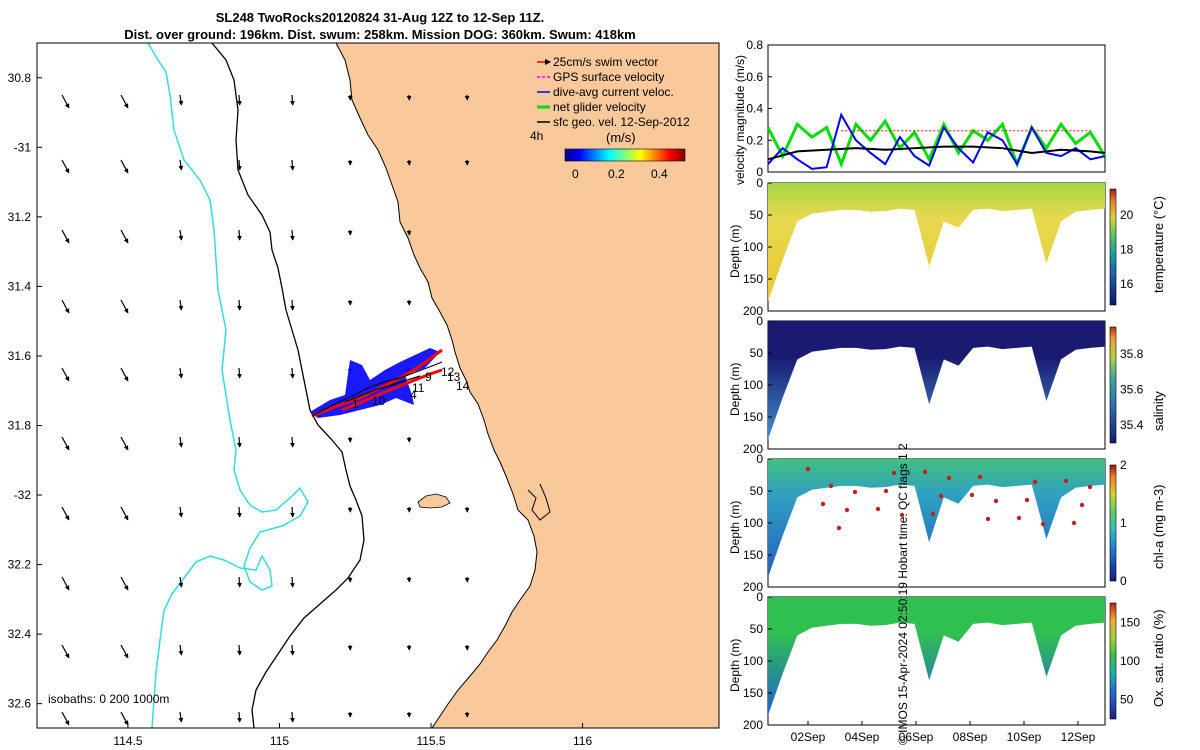 This screenshot has height=750, width=1200. What do you see at coordinates (536, 136) in the screenshot?
I see `legend-tag: 4h` at bounding box center [536, 136].